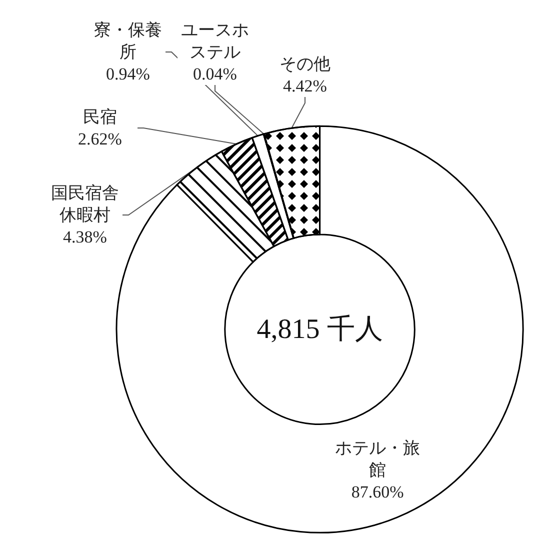  What do you see at coordinates (377, 459) in the screenshot?
I see `slice-label: ホテル・旅館` at bounding box center [377, 459].